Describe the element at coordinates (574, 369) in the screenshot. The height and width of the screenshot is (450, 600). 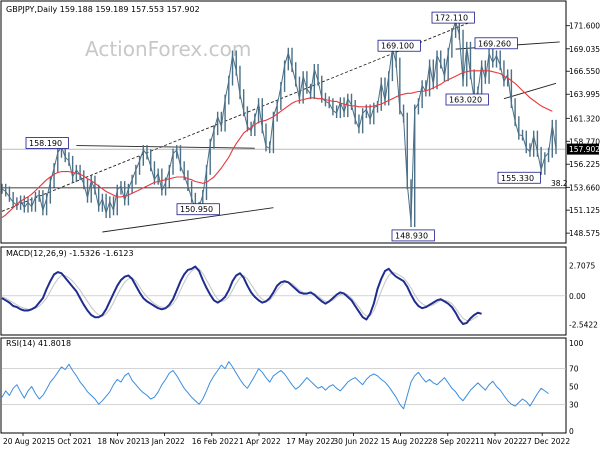
I see `rsi-axis-tick: 70` at that location.